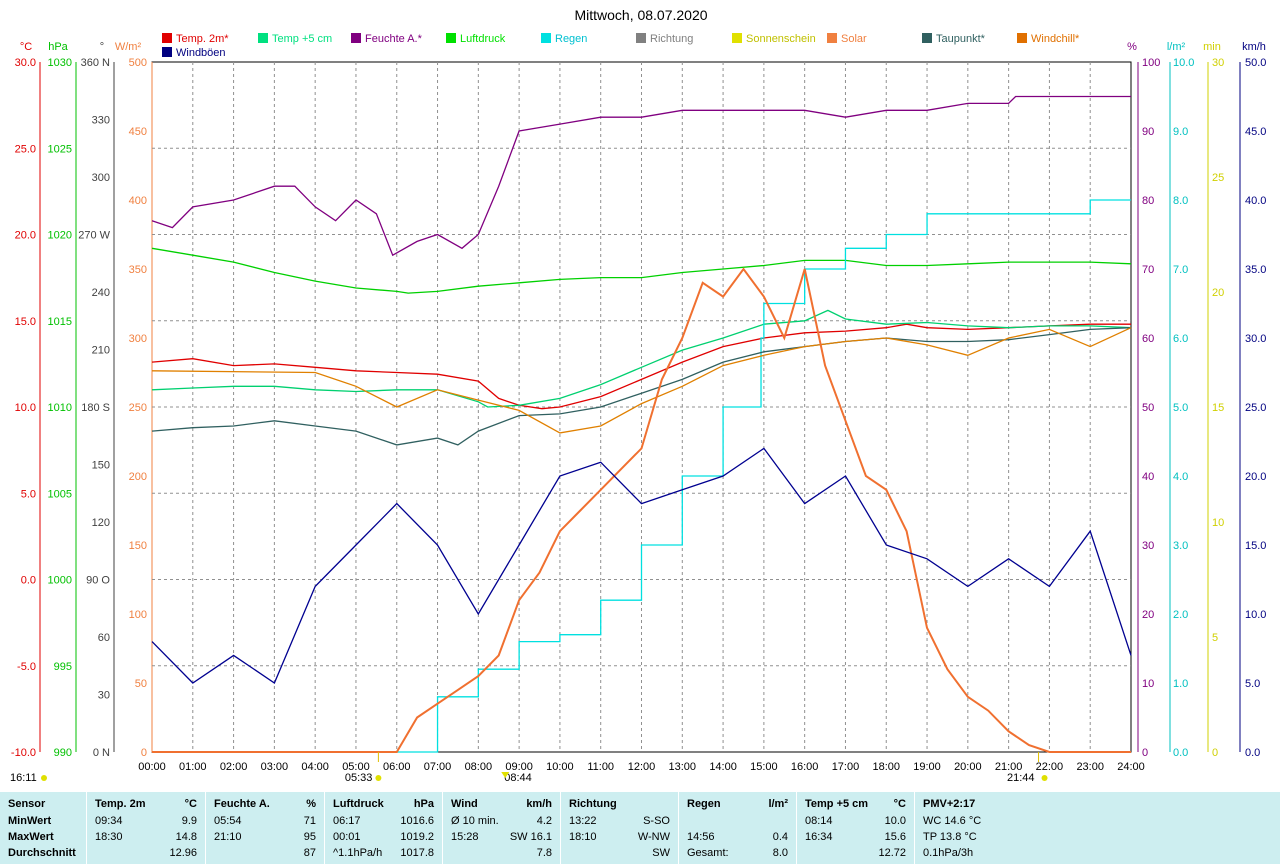 The width and height of the screenshot is (1280, 864). I want to click on axis-rain-tick-1: 9.0, so click(1180, 132).